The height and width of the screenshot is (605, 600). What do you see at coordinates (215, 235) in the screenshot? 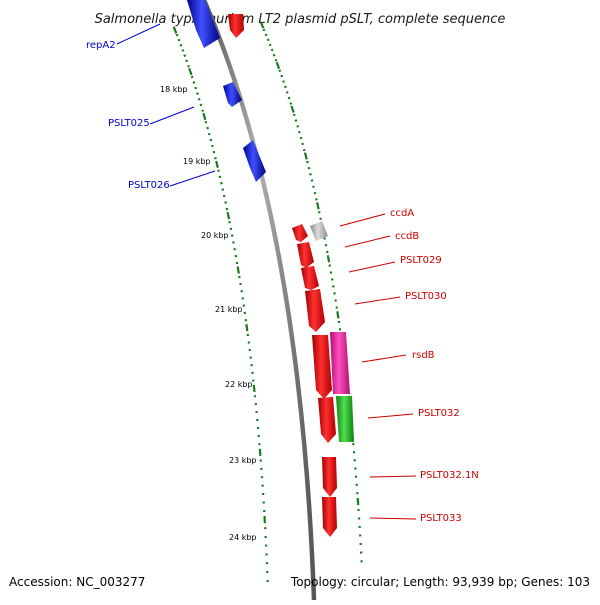
I see `kbp-label-20: 20 kbp` at bounding box center [215, 235].